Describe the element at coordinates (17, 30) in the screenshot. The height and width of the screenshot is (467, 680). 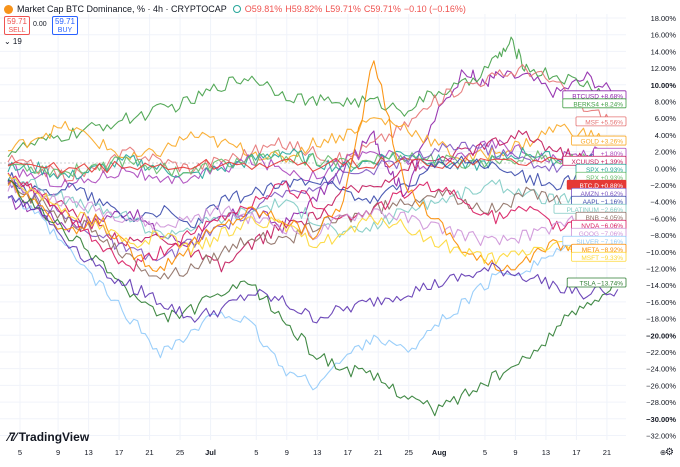
I see `sell-label: SELL` at that location.